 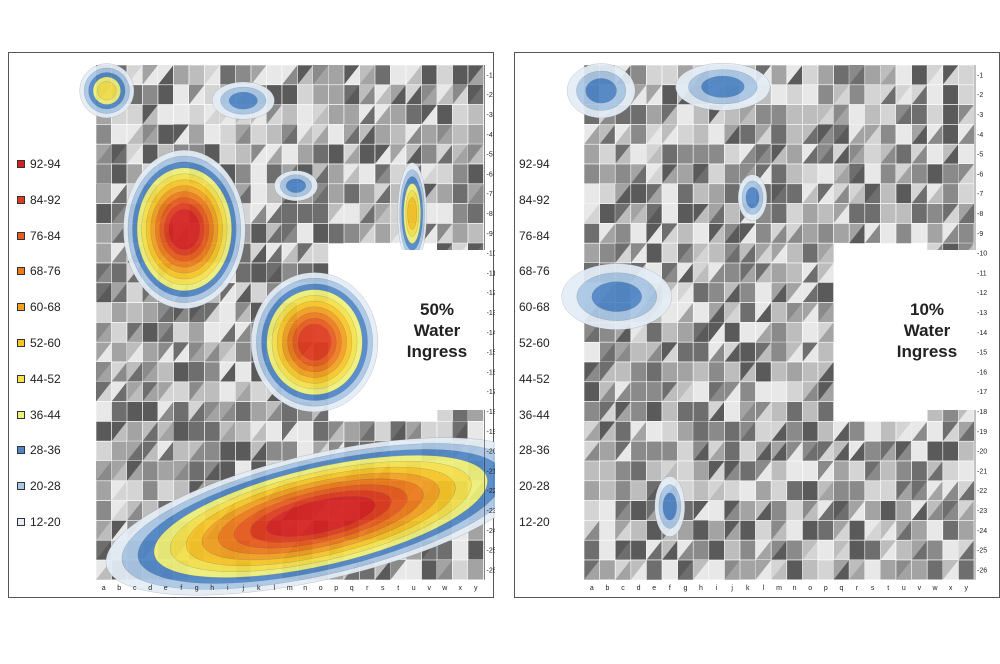 I want to click on legend-label: 76-84, so click(x=534, y=235).